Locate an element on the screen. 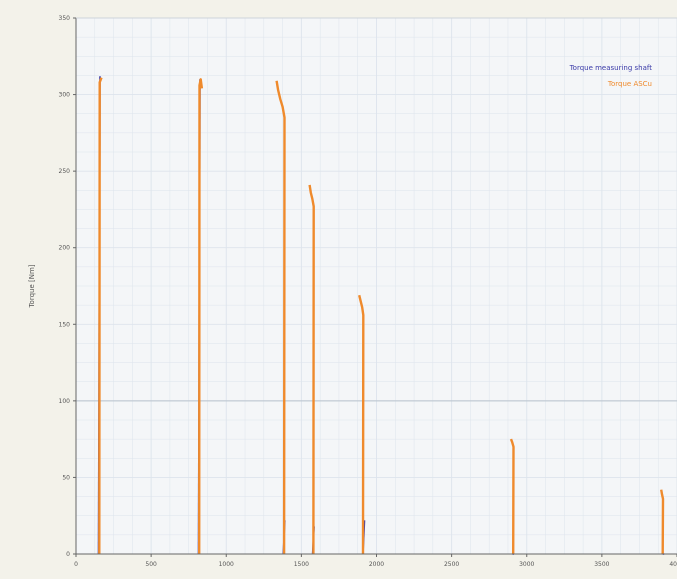  y-tick-label: 50 is located at coordinates (66, 477).